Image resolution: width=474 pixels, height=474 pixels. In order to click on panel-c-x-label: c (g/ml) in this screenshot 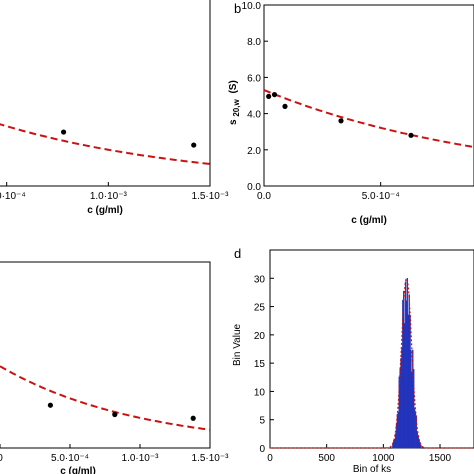, I will do `click(78, 470)`.